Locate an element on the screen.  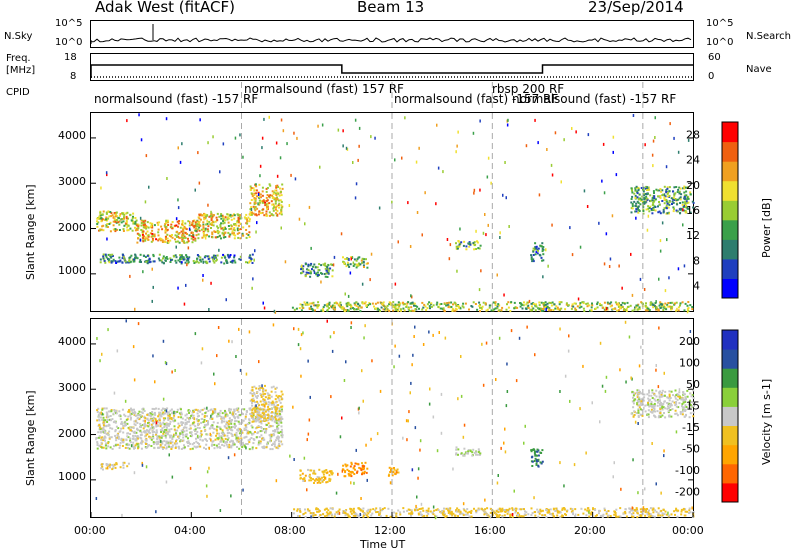
nsearch-top-tick: 10^5 is located at coordinates (720, 23).